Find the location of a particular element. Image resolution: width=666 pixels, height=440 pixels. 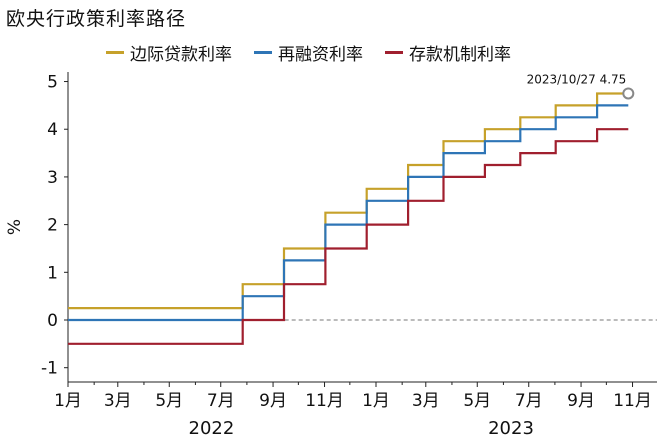

chart-title: 欧央行政策利率路径 is located at coordinates (96, 19).